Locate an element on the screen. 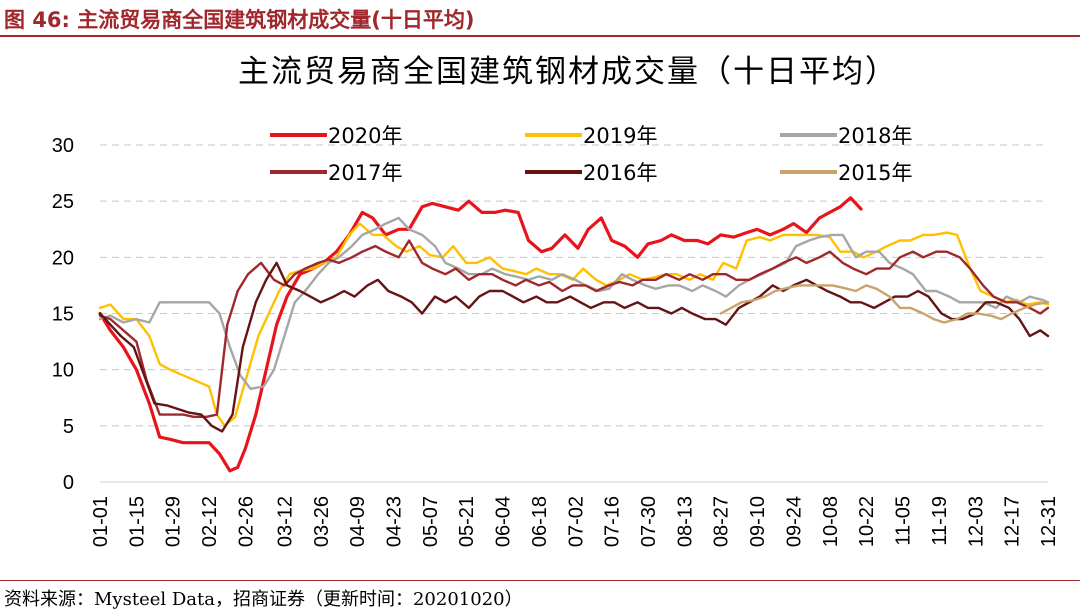  x-tick-label: 07-30 is located at coordinates (649, 521).